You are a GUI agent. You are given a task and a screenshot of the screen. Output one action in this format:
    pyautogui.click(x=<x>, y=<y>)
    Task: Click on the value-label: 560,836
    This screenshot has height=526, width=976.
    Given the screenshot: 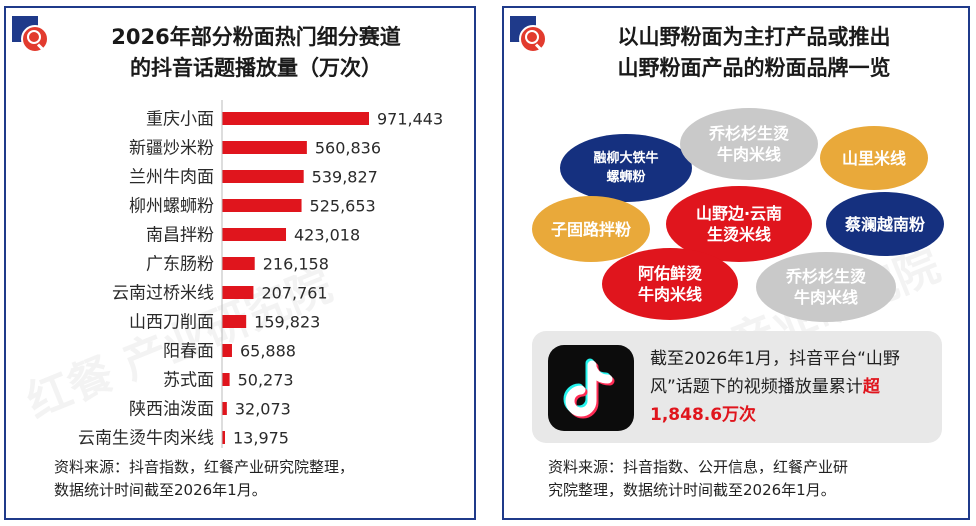 What is the action you would take?
    pyautogui.click(x=348, y=148)
    